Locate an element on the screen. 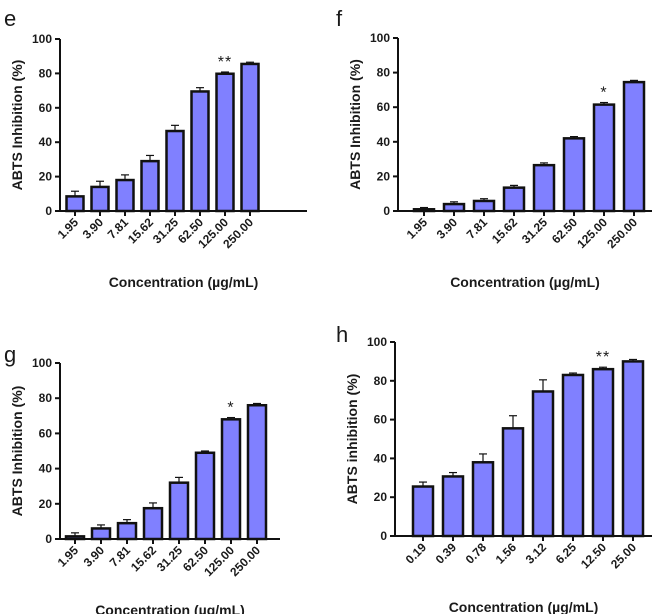 This screenshot has width=656, height=614. y-axis-label: ABTS inhibition (%) is located at coordinates (352, 439).